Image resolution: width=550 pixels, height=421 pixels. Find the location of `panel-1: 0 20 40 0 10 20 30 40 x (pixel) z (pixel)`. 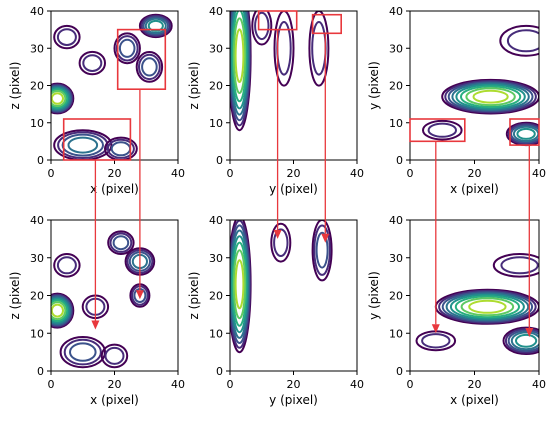

panel-1: 0 20 40 0 10 20 30 40 x (pixel) z (pixel) is located at coordinates (96, 100).